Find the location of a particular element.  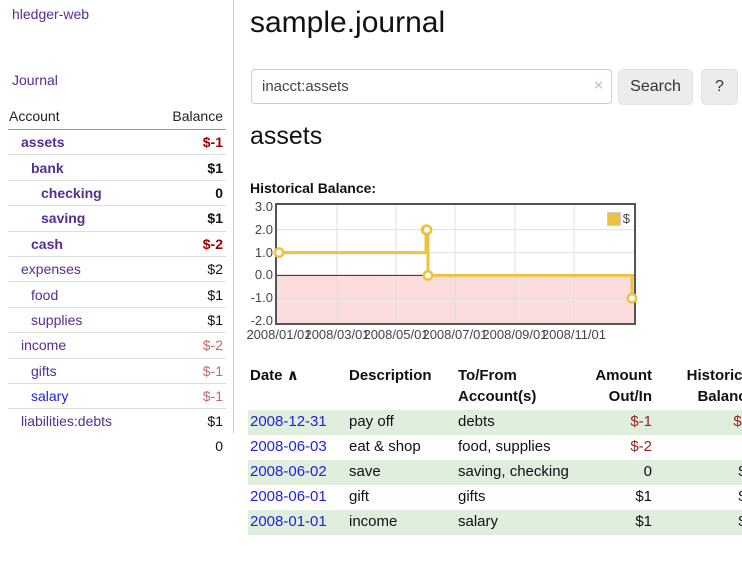

txn-accounts-cell: gifts is located at coordinates (472, 496).